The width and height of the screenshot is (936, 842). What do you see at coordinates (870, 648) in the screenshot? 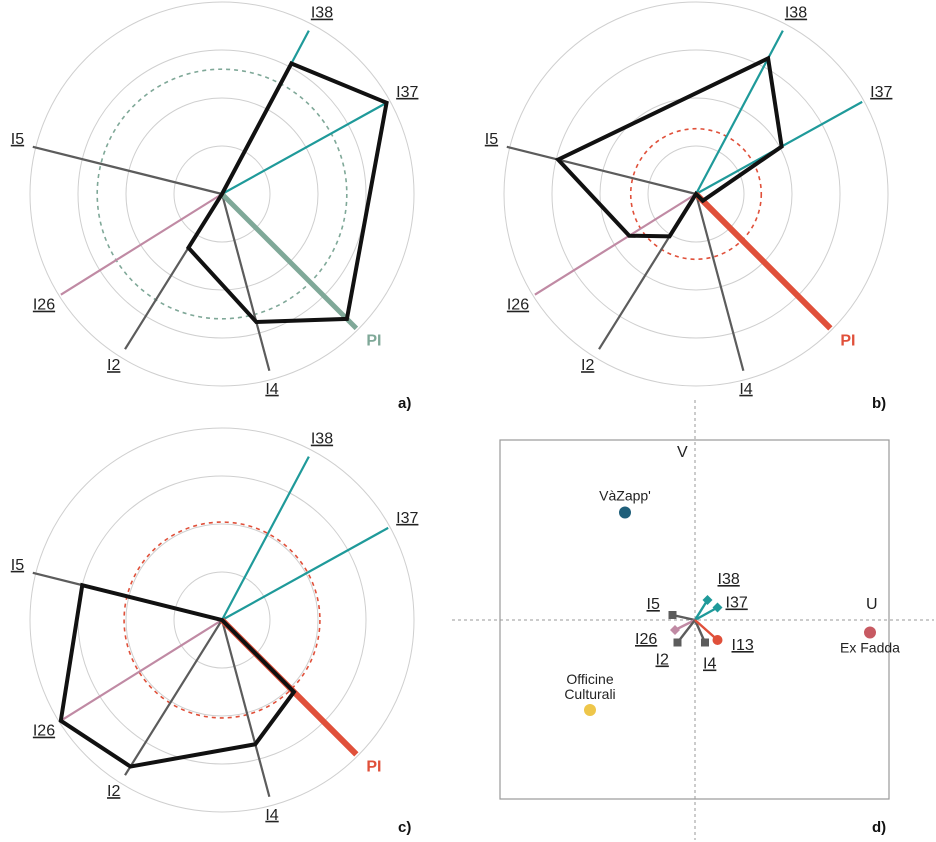
I see `point-label: Ex Fadda` at bounding box center [870, 648].